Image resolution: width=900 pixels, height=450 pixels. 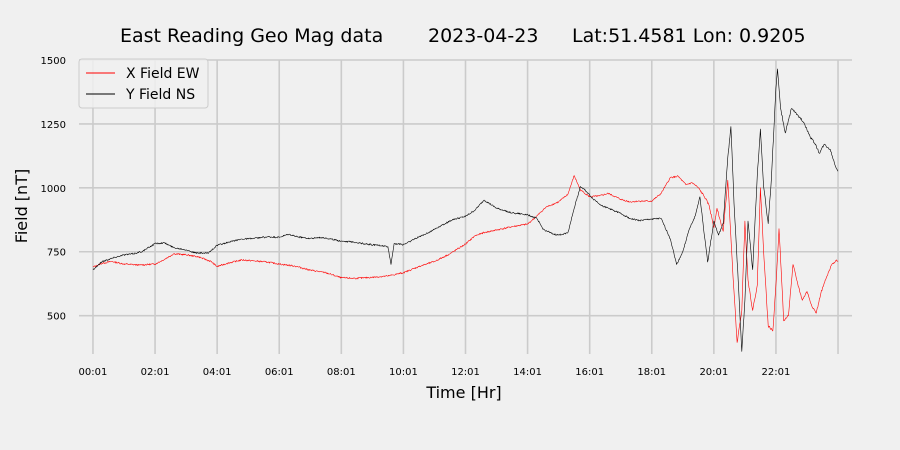 I want to click on legend-box, so click(x=143, y=83).